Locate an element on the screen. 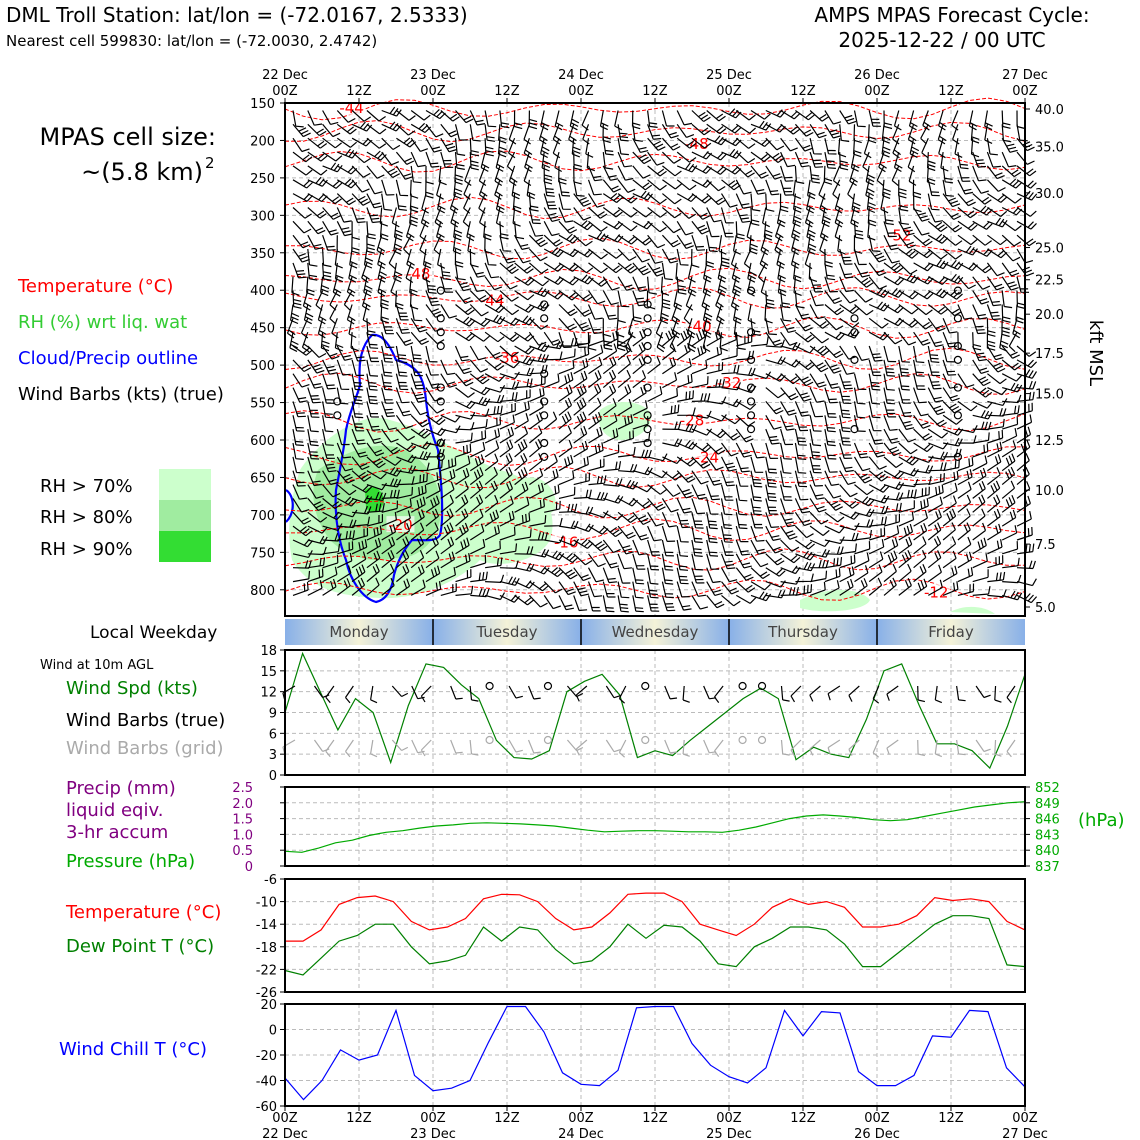  wind-speed-line is located at coordinates (655, 710).